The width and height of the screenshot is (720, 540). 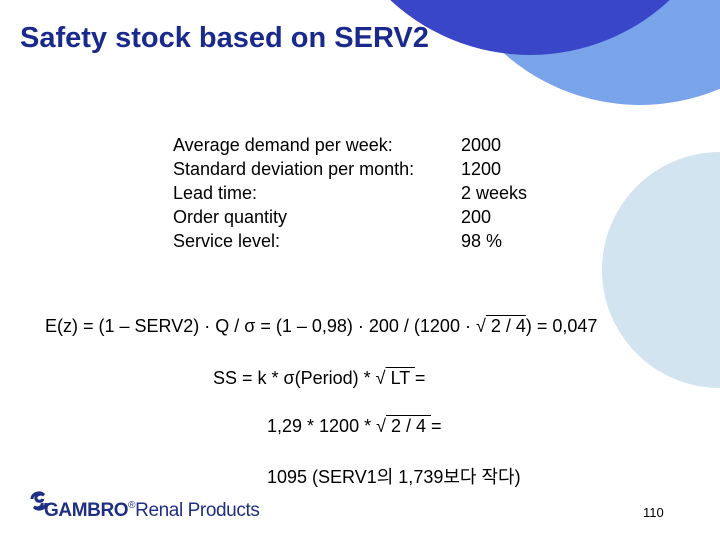 What do you see at coordinates (224, 38) in the screenshot?
I see `slide-title: Safety stock based on SERV2` at bounding box center [224, 38].